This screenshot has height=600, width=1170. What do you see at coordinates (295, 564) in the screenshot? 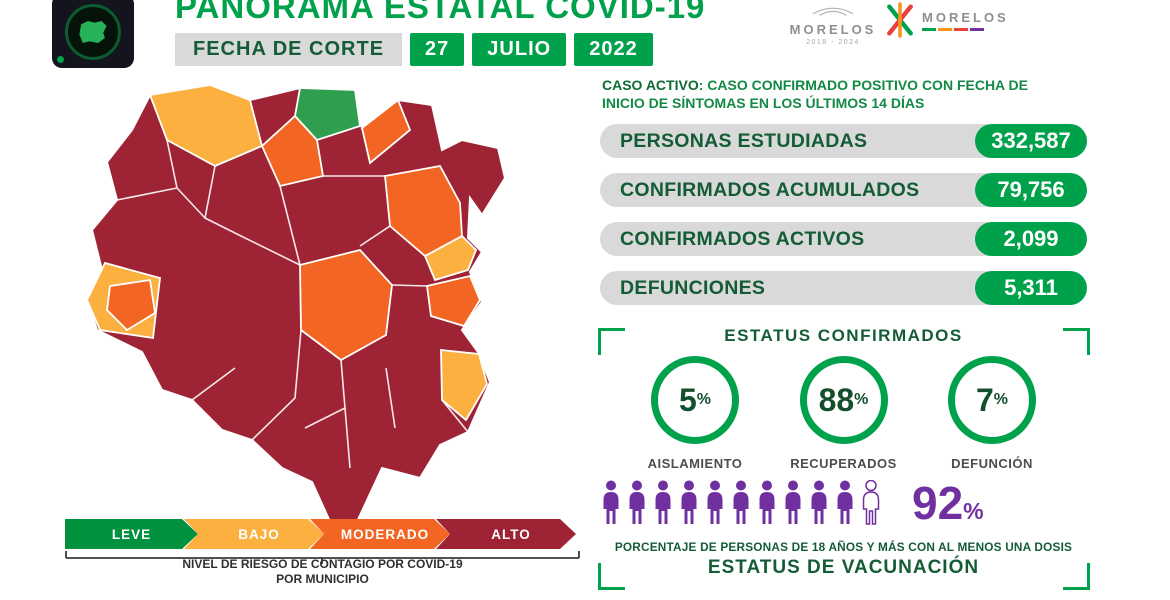
I see `legend-caption-prefix: NIVEL DE RIESGO DE CONTAGIO POR` at bounding box center [295, 564].